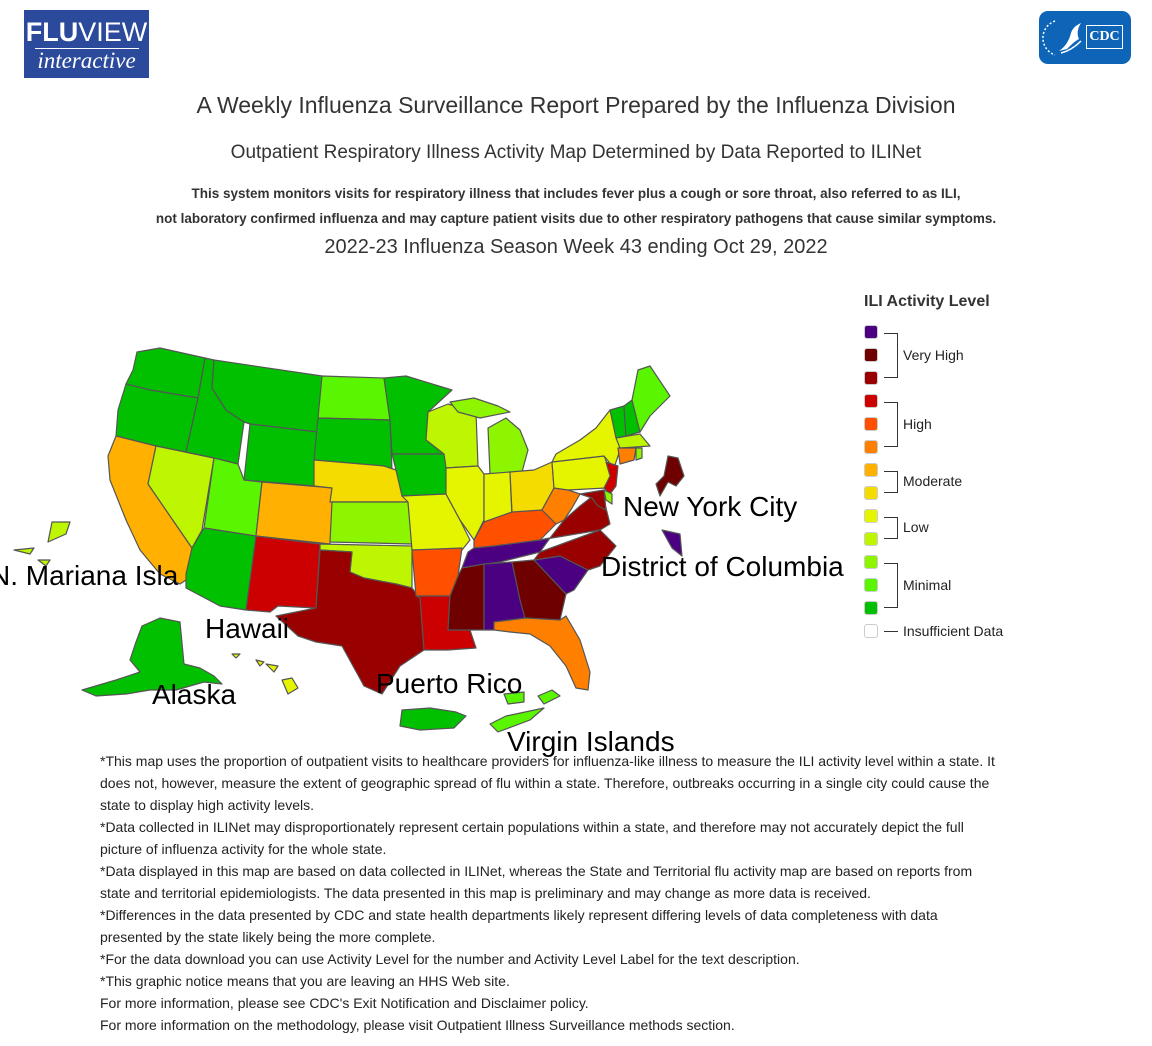 The width and height of the screenshot is (1152, 1046). Describe the element at coordinates (933, 355) in the screenshot. I see `legend-label-very-high: Very High` at that location.